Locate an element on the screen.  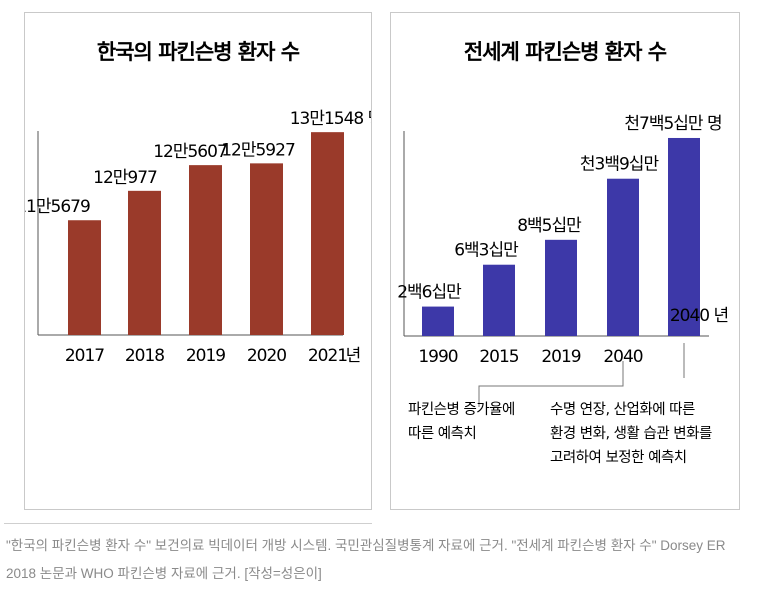
caption-divider is located at coordinates (188, 523).